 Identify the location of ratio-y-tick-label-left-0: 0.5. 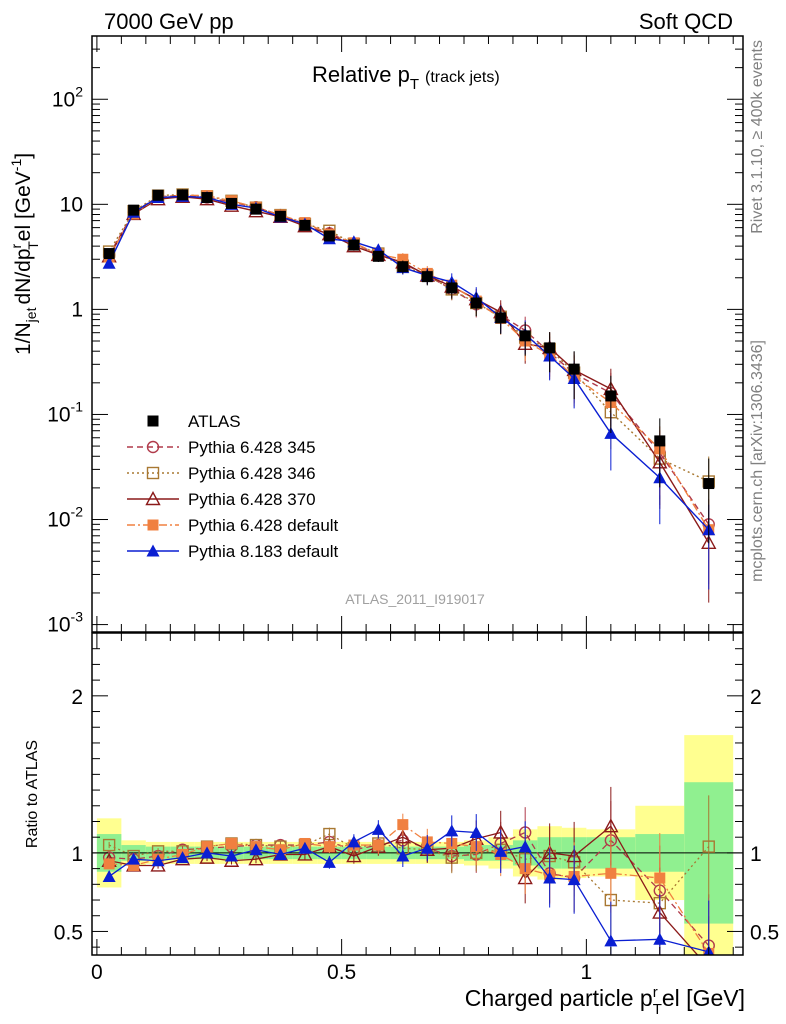
(68, 932).